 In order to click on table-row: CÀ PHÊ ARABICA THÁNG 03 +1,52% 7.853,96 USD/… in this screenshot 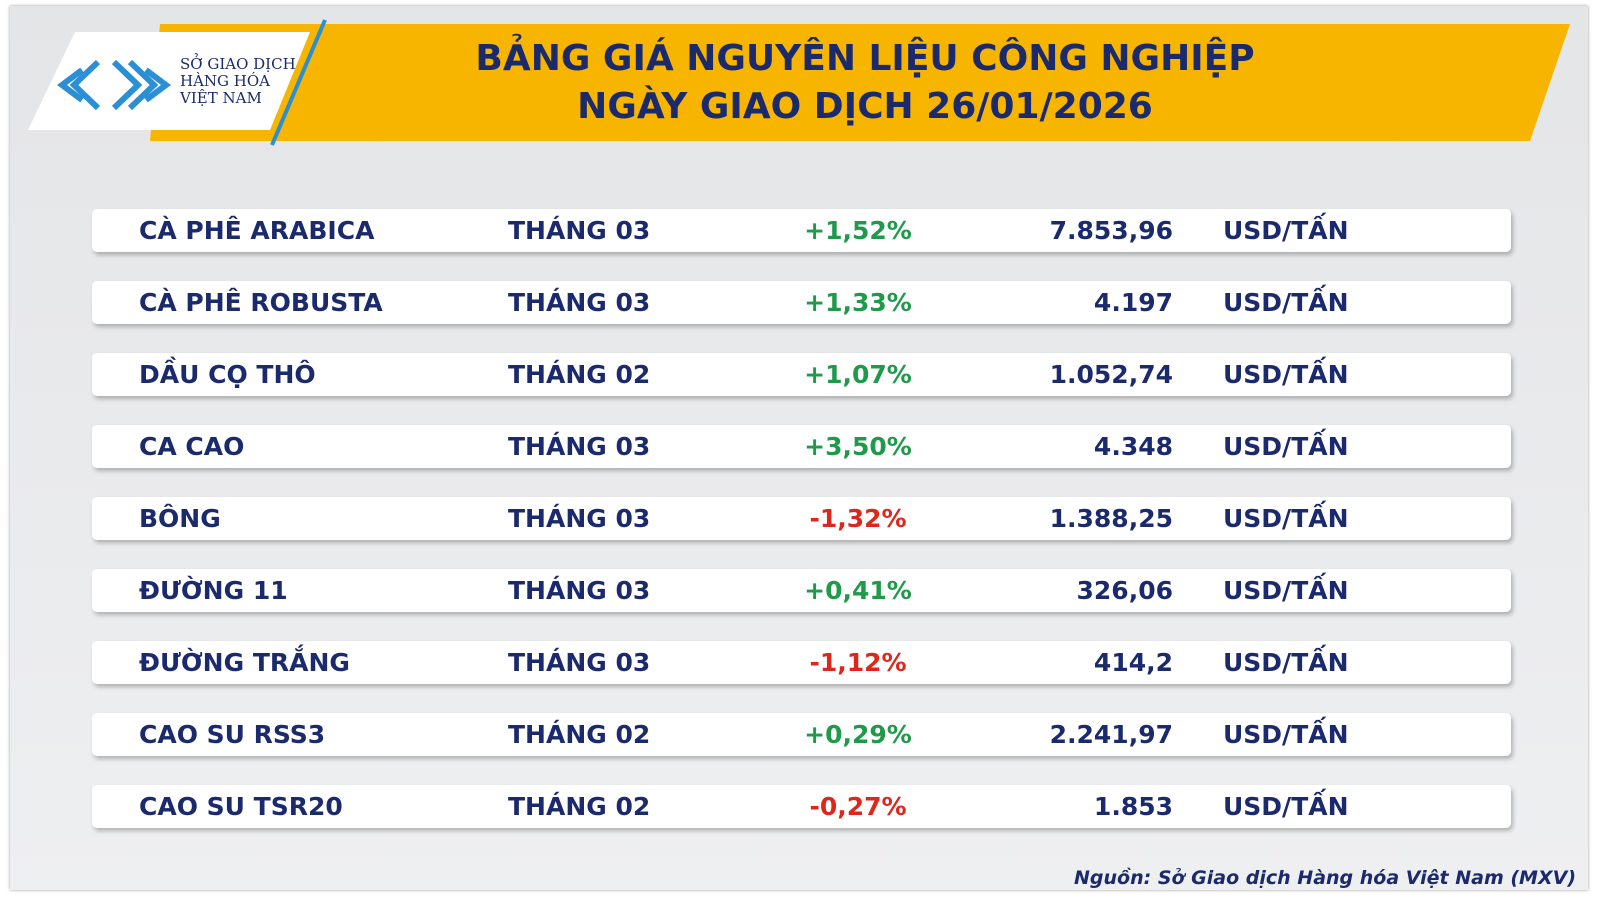, I will do `click(801, 230)`.